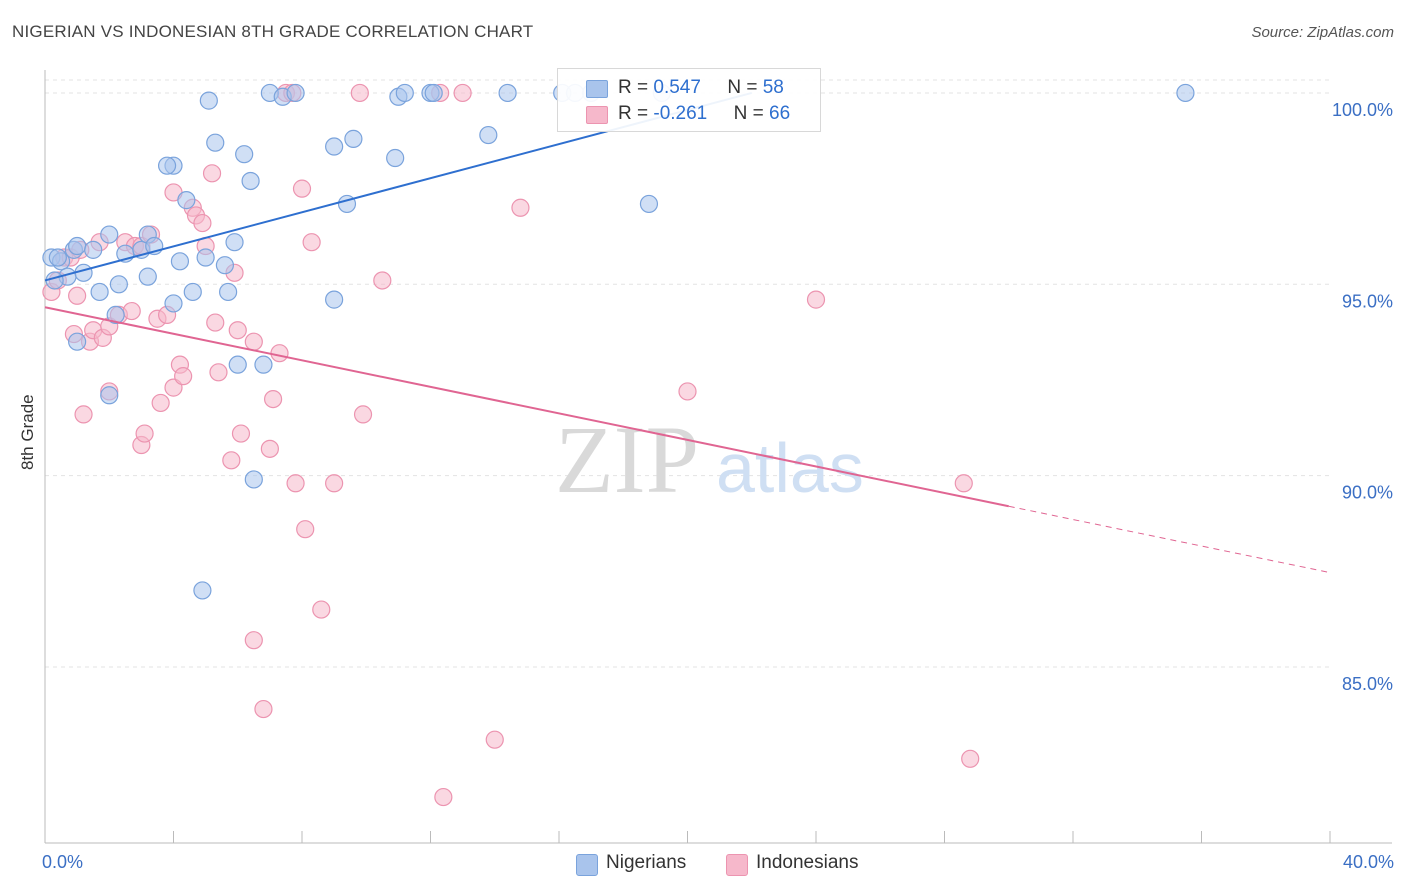  What do you see at coordinates (27, 432) in the screenshot?
I see `y-axis-label: 8th Grade` at bounding box center [27, 432].